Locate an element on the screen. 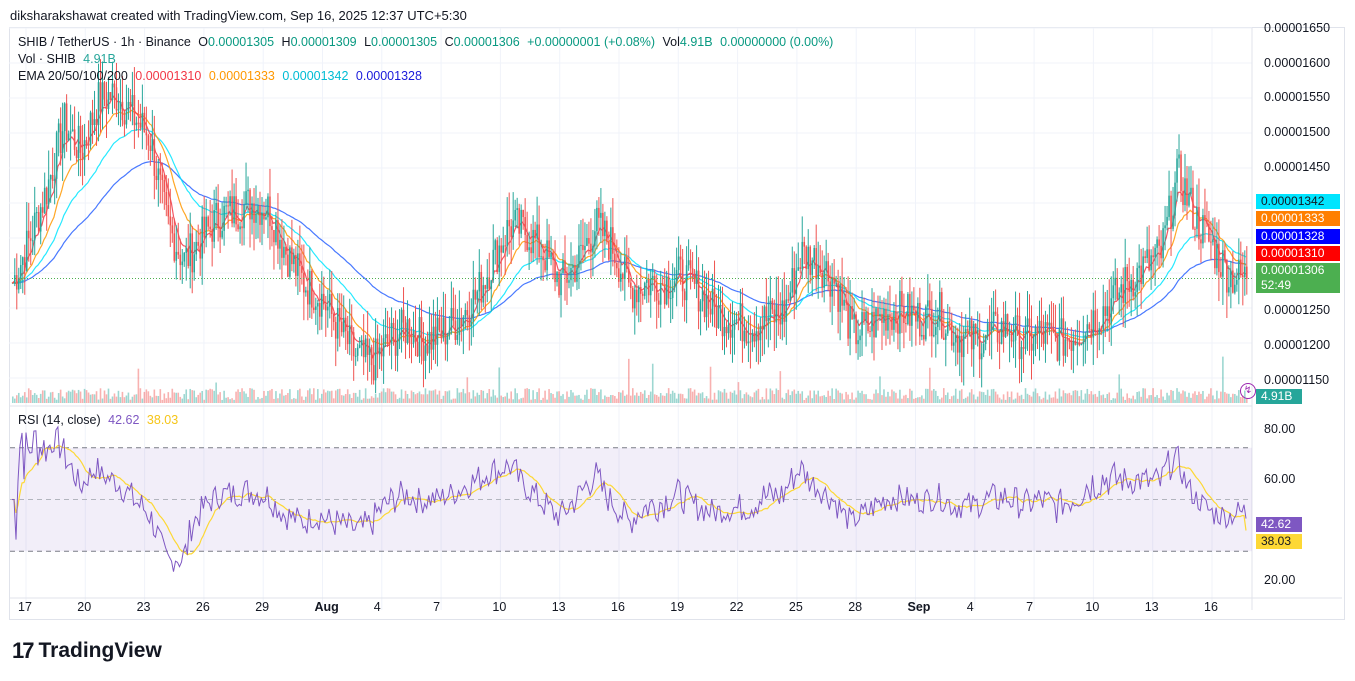  volume-series-label: Vol · SHIB is located at coordinates (47, 59).